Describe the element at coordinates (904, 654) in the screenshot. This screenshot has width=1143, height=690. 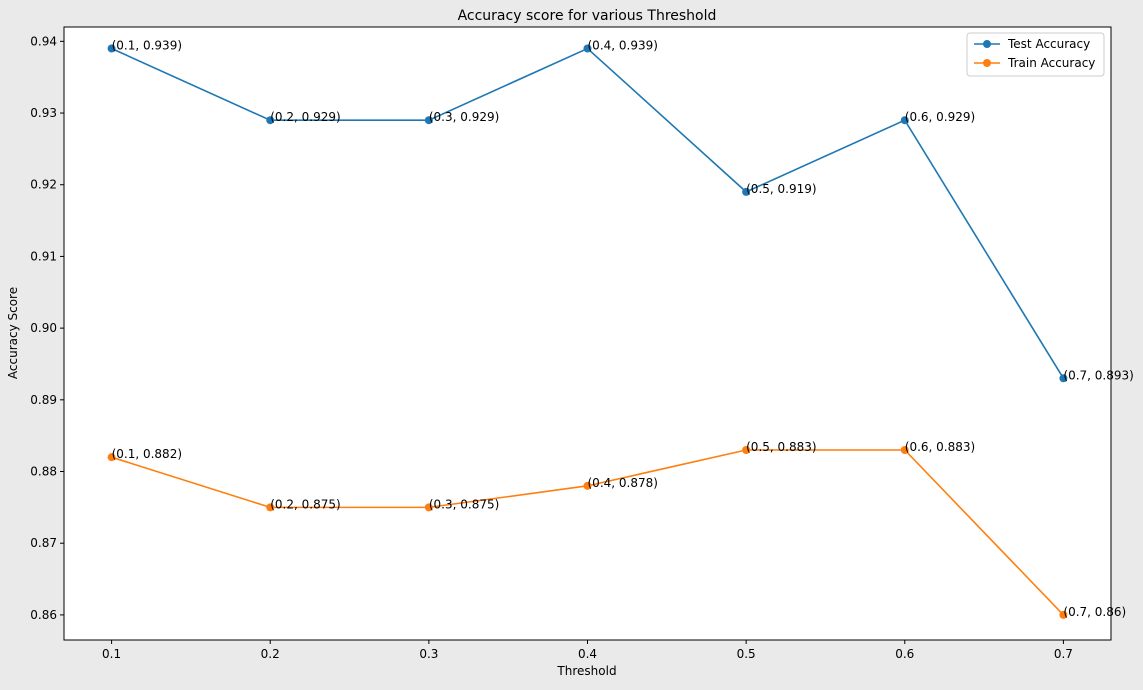
I see `x-tick-label: 0.6` at that location.